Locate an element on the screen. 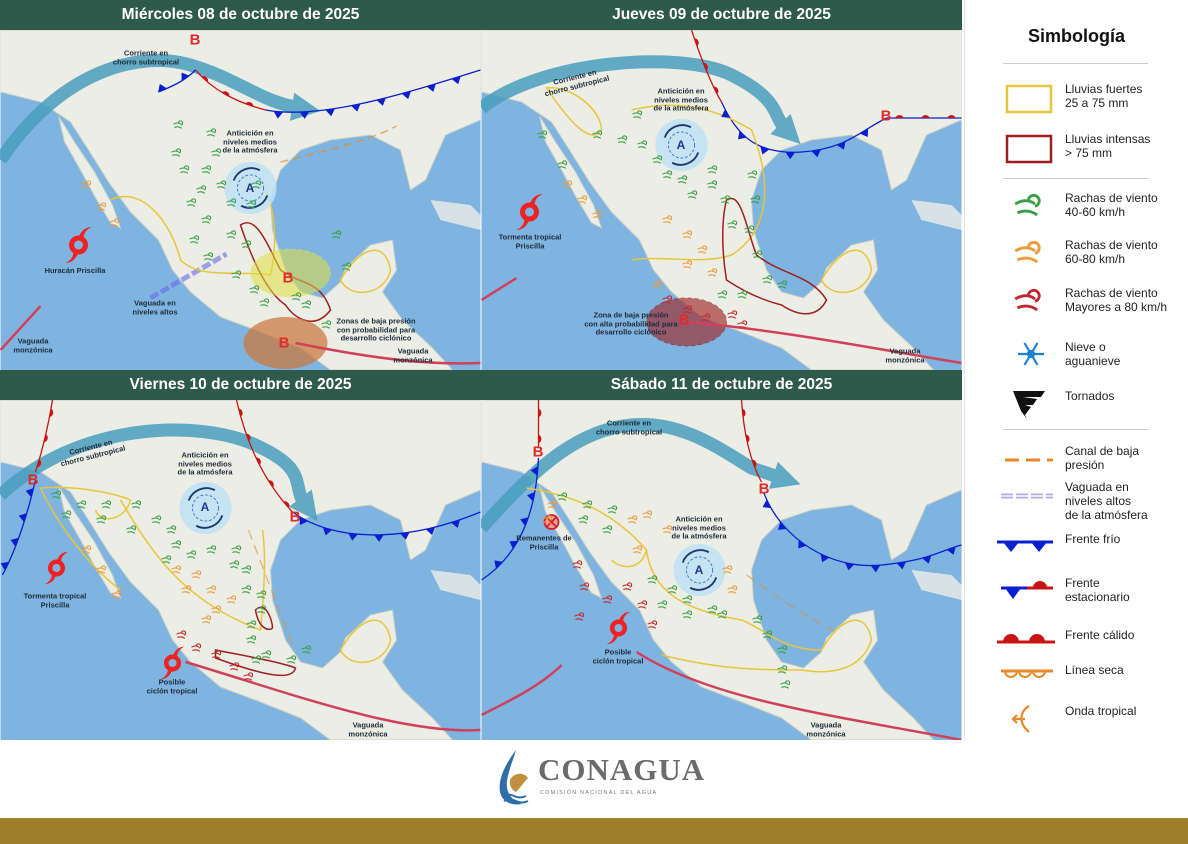 This screenshot has width=1188, height=844. brand-subtitle: COMISIÓN NACIONAL DEL AGUA is located at coordinates (599, 793).